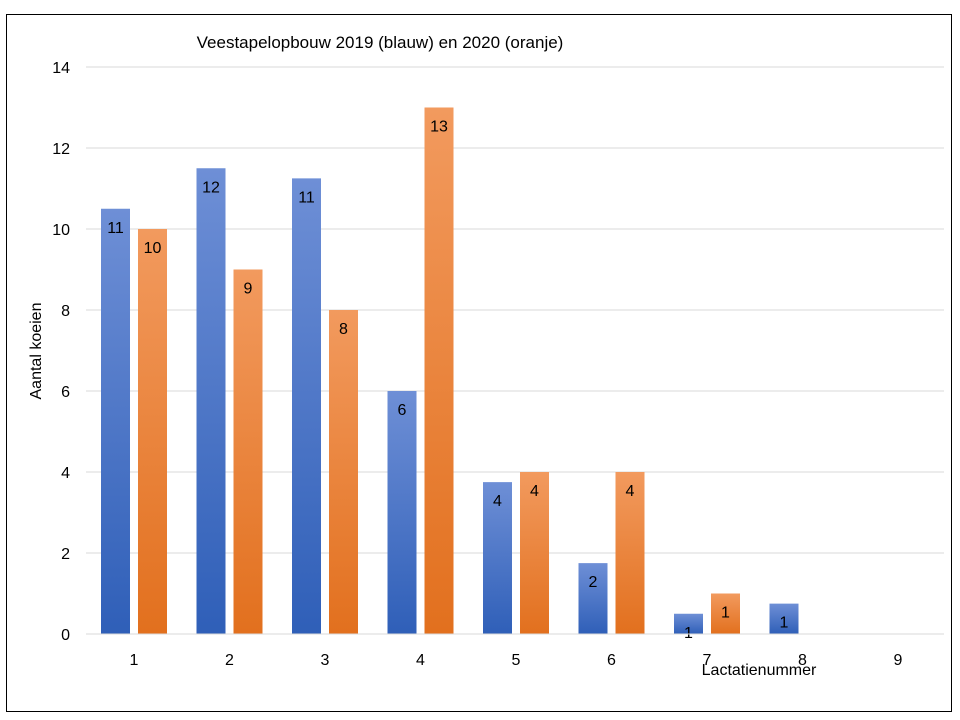 The height and width of the screenshot is (720, 960). What do you see at coordinates (759, 670) in the screenshot?
I see `x-axis-label: Lactatienummer` at bounding box center [759, 670].